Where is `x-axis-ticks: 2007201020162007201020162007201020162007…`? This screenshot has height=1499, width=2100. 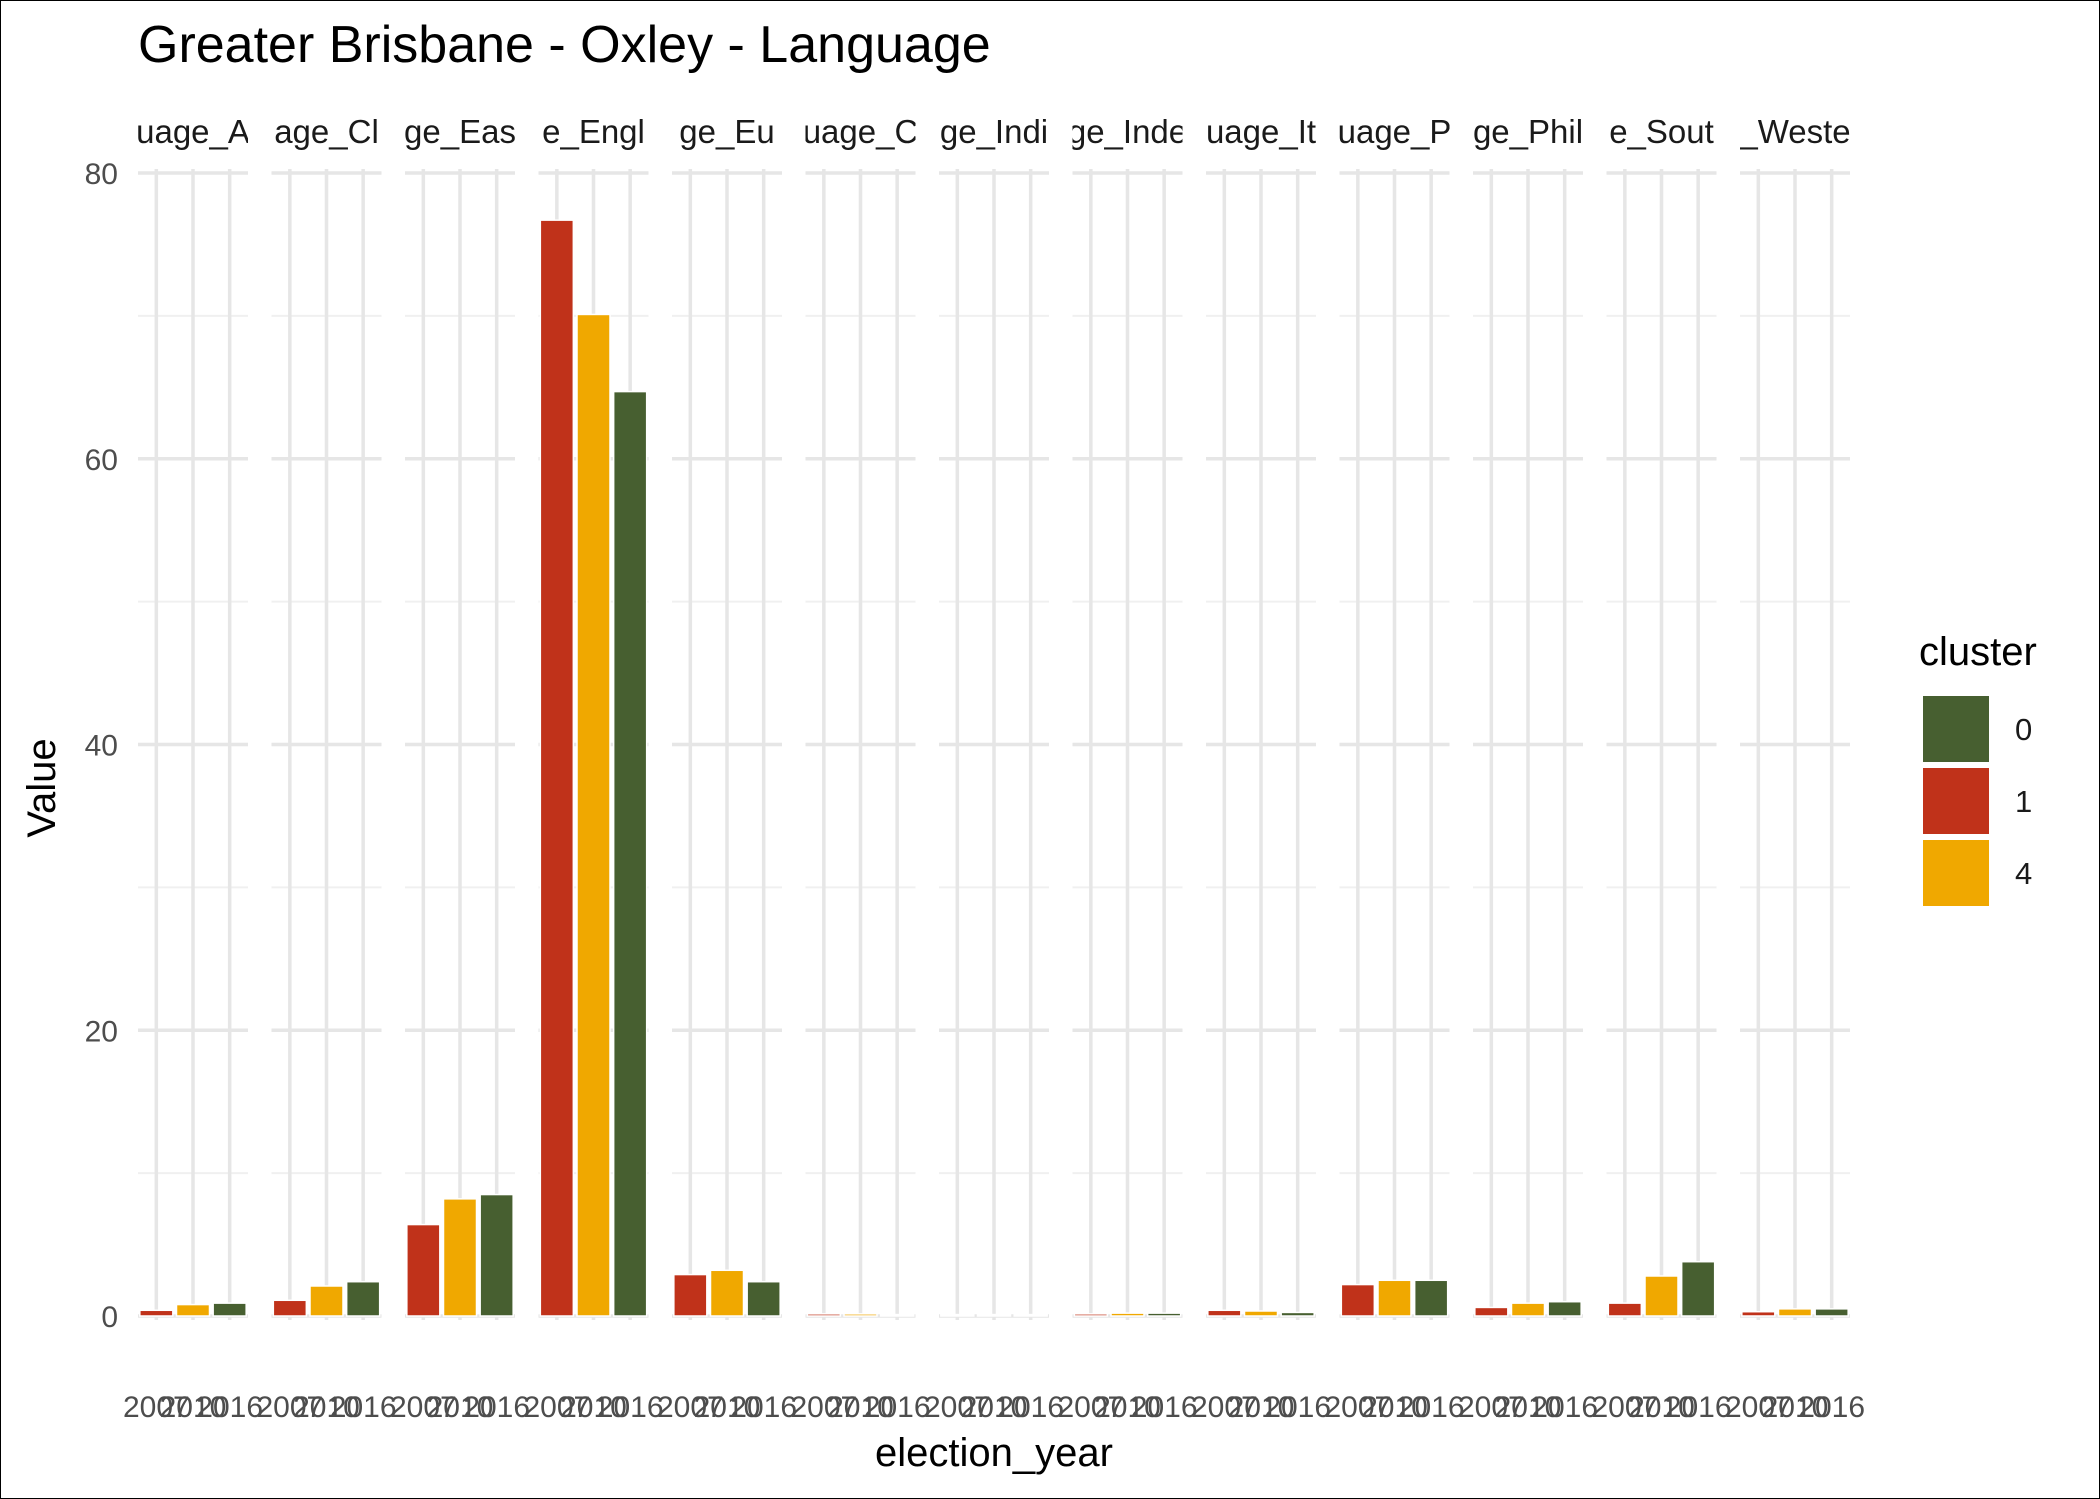 x-axis-ticks: 2007201020162007201020162007201020162007… is located at coordinates (994, 1407).